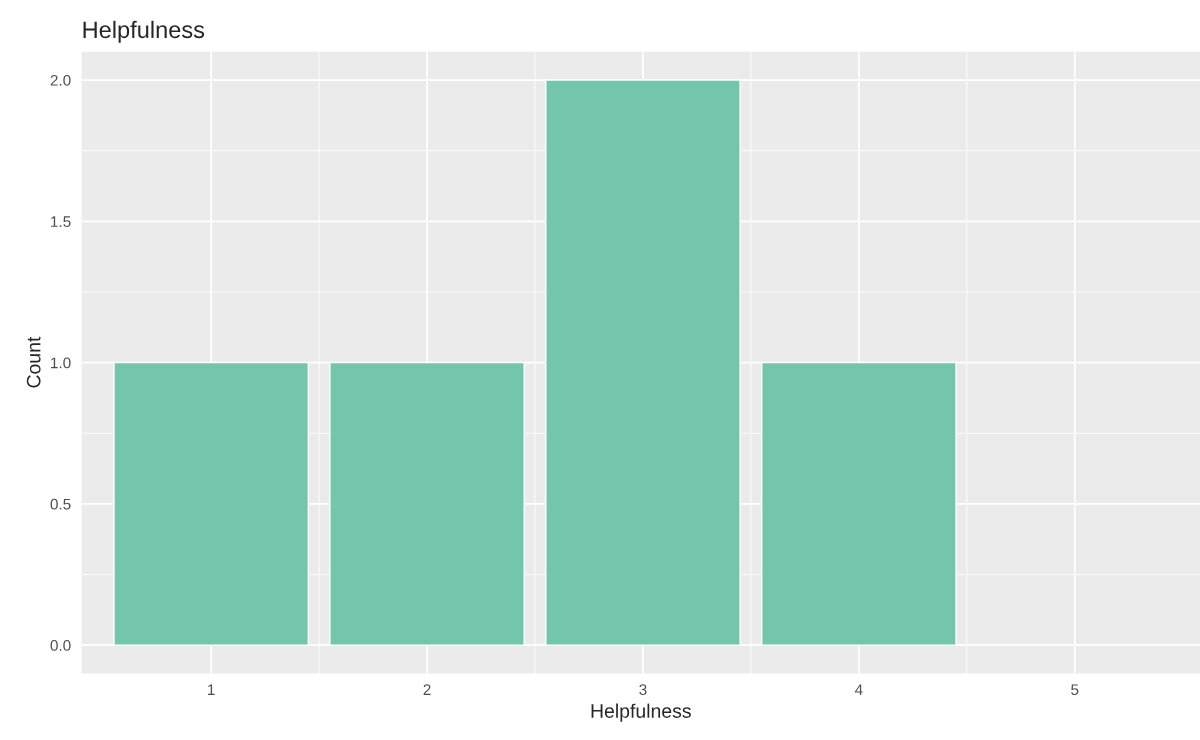 This screenshot has width=1200, height=740. I want to click on chart-title: Helpfulness, so click(144, 31).